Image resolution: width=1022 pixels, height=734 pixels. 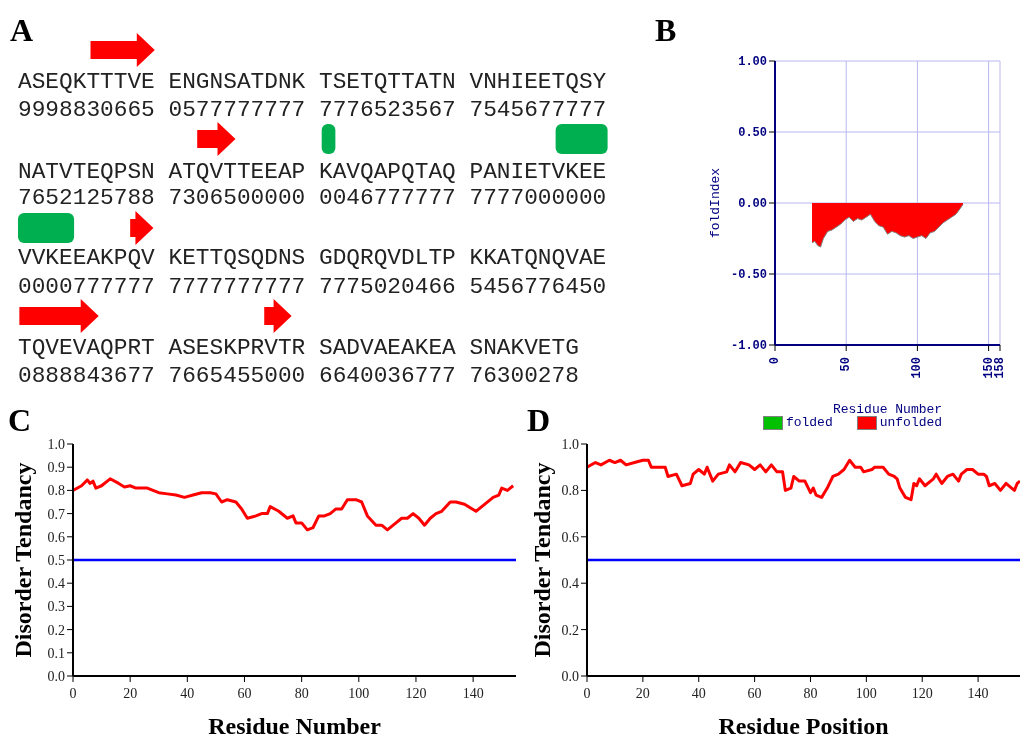 I want to click on chart-title: D, so click(x=539, y=420).